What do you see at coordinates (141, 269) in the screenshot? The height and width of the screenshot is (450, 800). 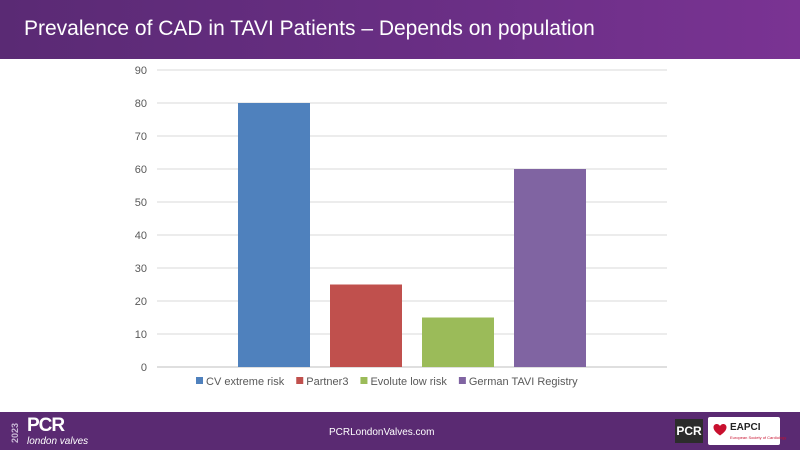 I see `y-tick-label: 30` at bounding box center [141, 269].